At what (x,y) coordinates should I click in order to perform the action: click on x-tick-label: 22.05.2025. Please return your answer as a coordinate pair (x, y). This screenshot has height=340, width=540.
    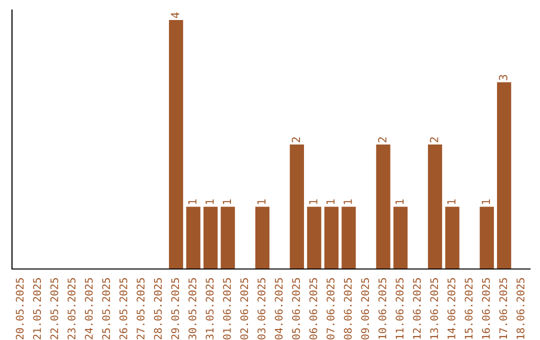
    Looking at the image, I should click on (54, 309).